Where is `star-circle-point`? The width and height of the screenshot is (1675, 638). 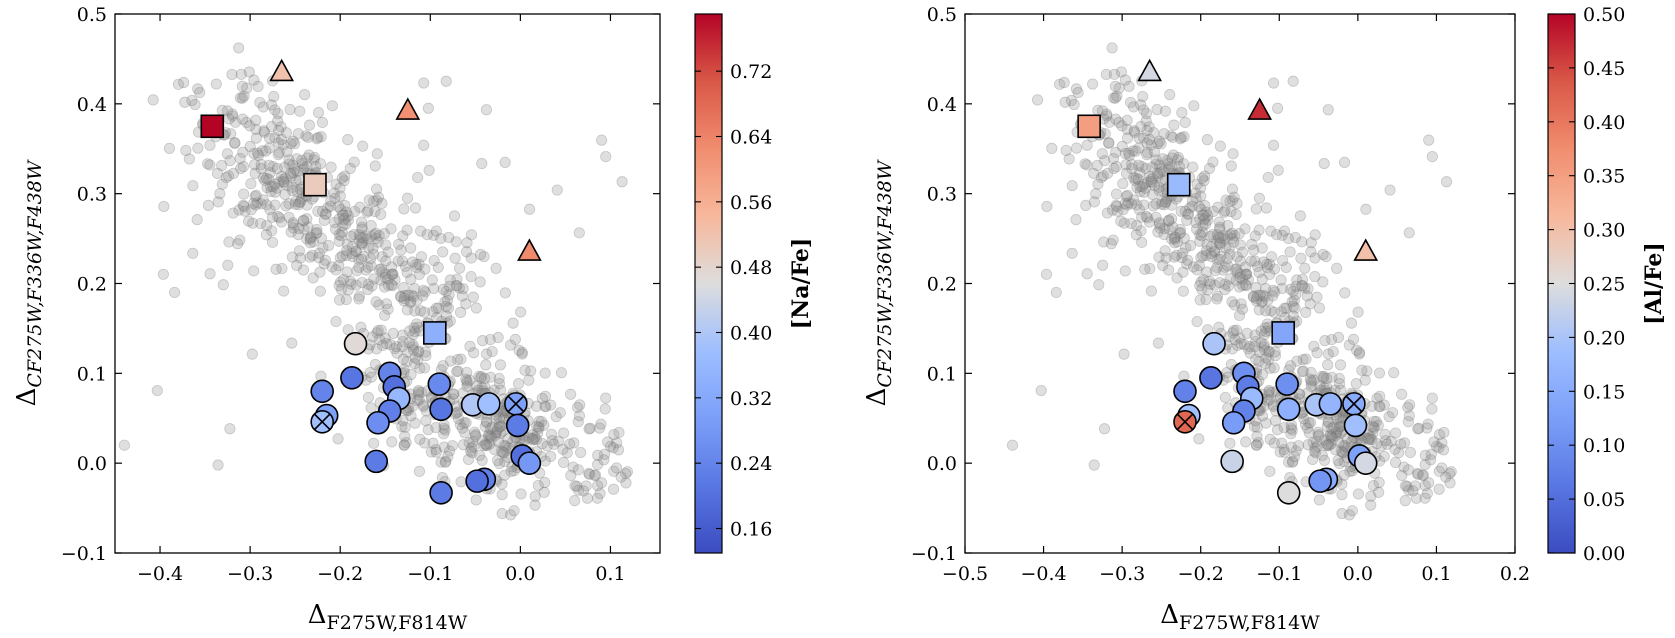 star-circle-point is located at coordinates (477, 481).